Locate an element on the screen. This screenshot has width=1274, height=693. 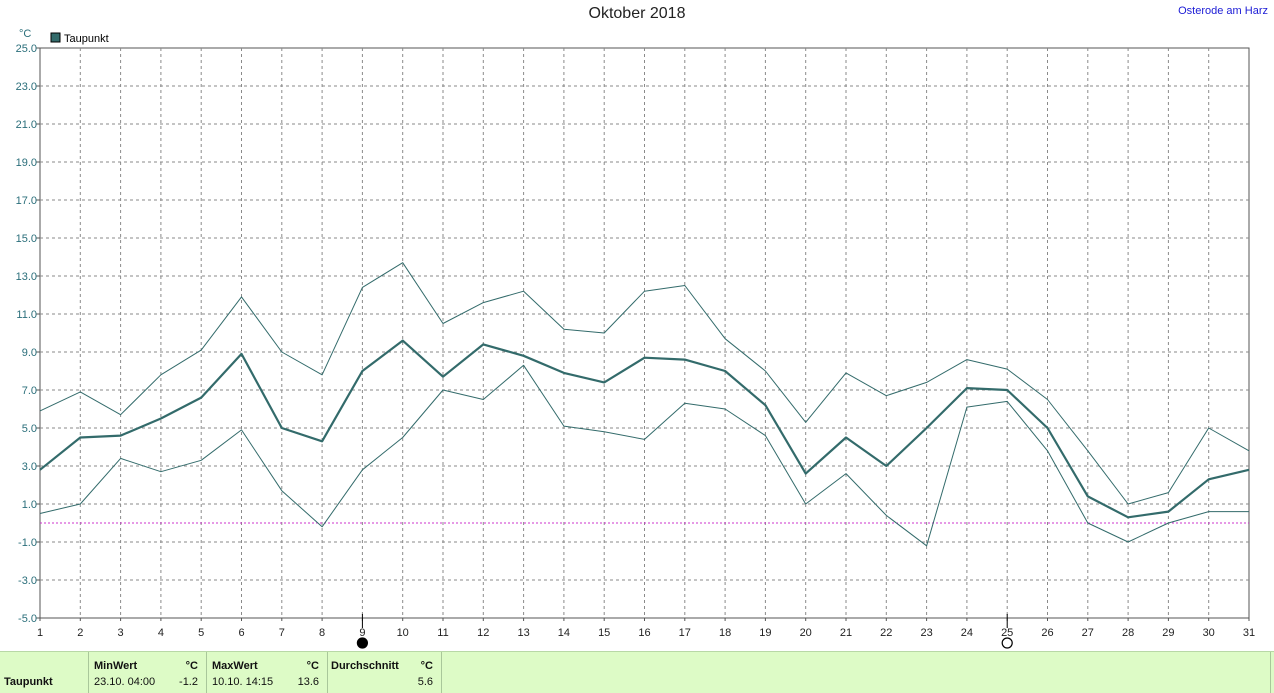
x-tick-label: 3 is located at coordinates (121, 633).